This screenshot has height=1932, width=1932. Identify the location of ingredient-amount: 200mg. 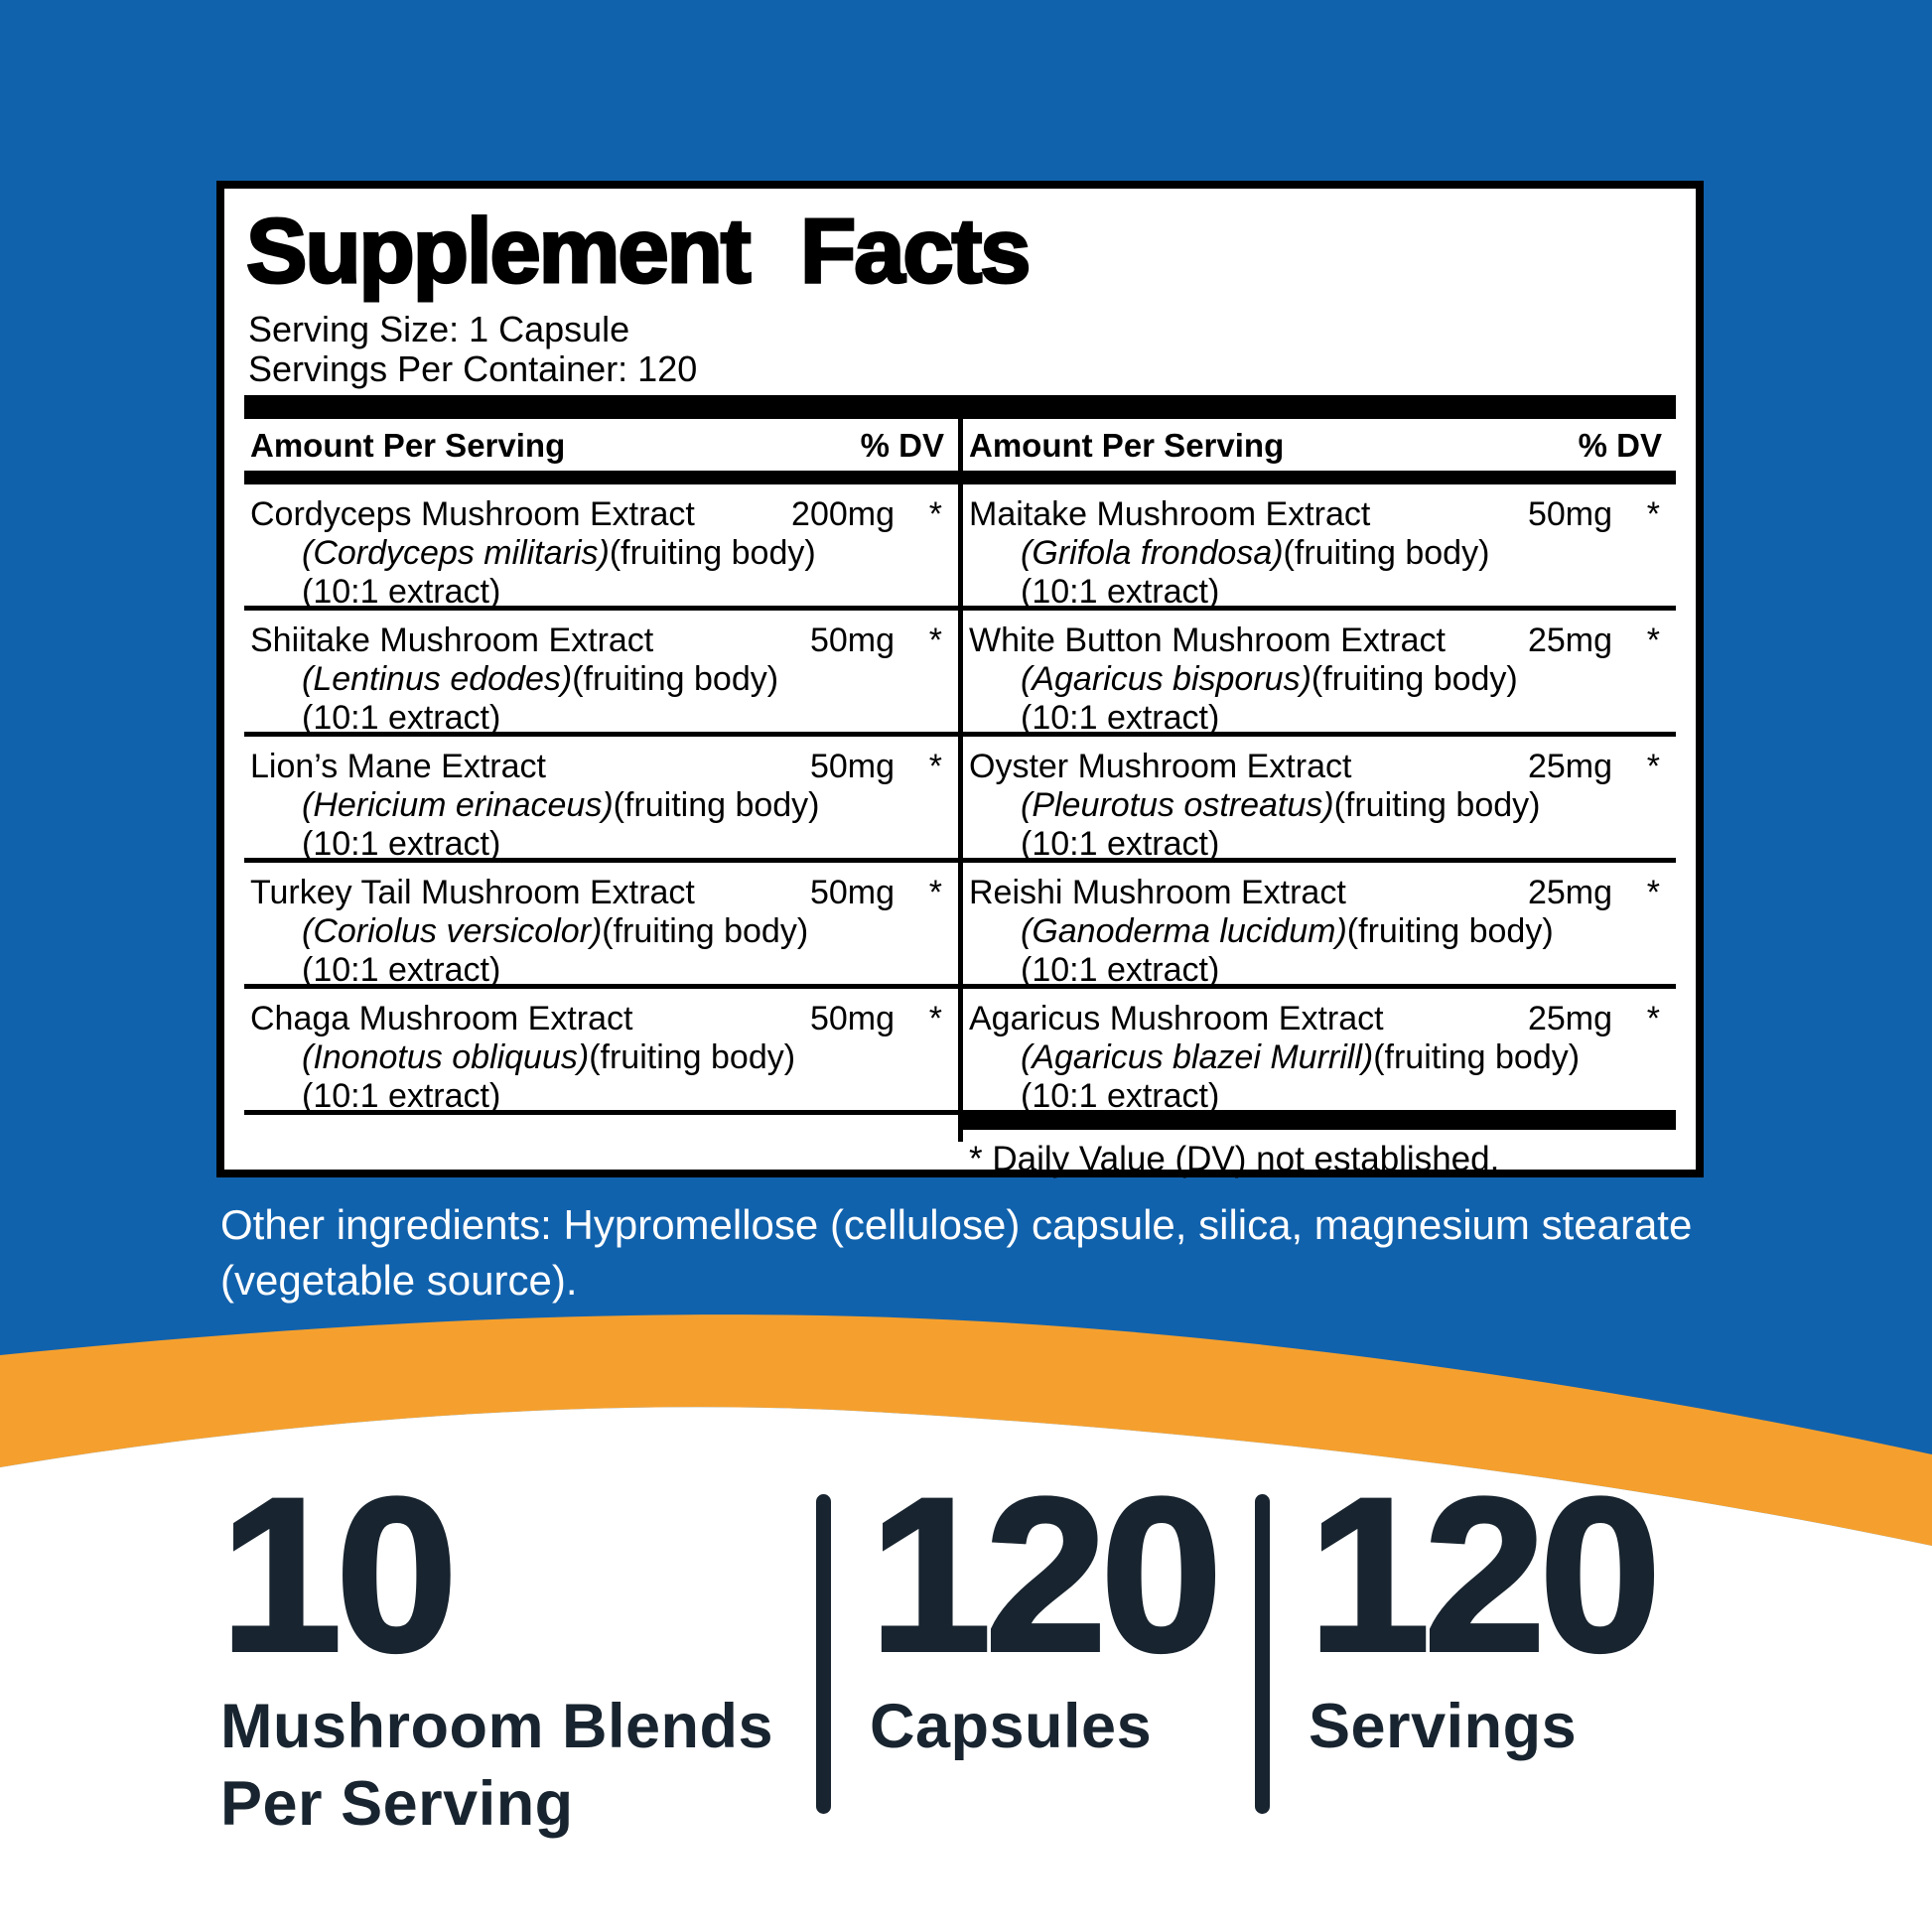
(843, 514).